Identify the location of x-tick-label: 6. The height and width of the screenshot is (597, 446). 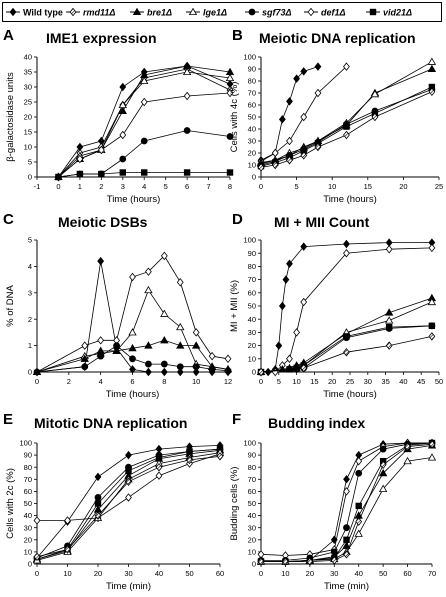
(187, 186).